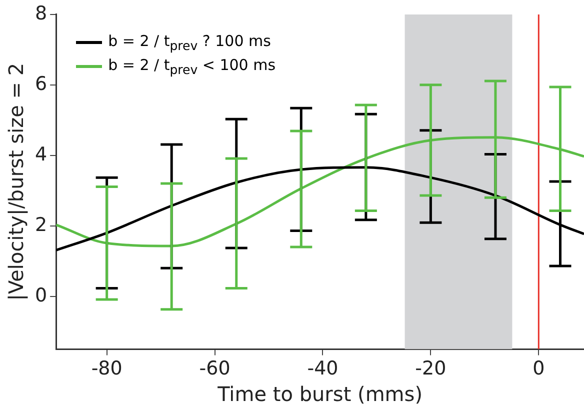 This screenshot has width=584, height=410. Describe the element at coordinates (41, 83) in the screenshot. I see `y-tick-label: 6` at that location.